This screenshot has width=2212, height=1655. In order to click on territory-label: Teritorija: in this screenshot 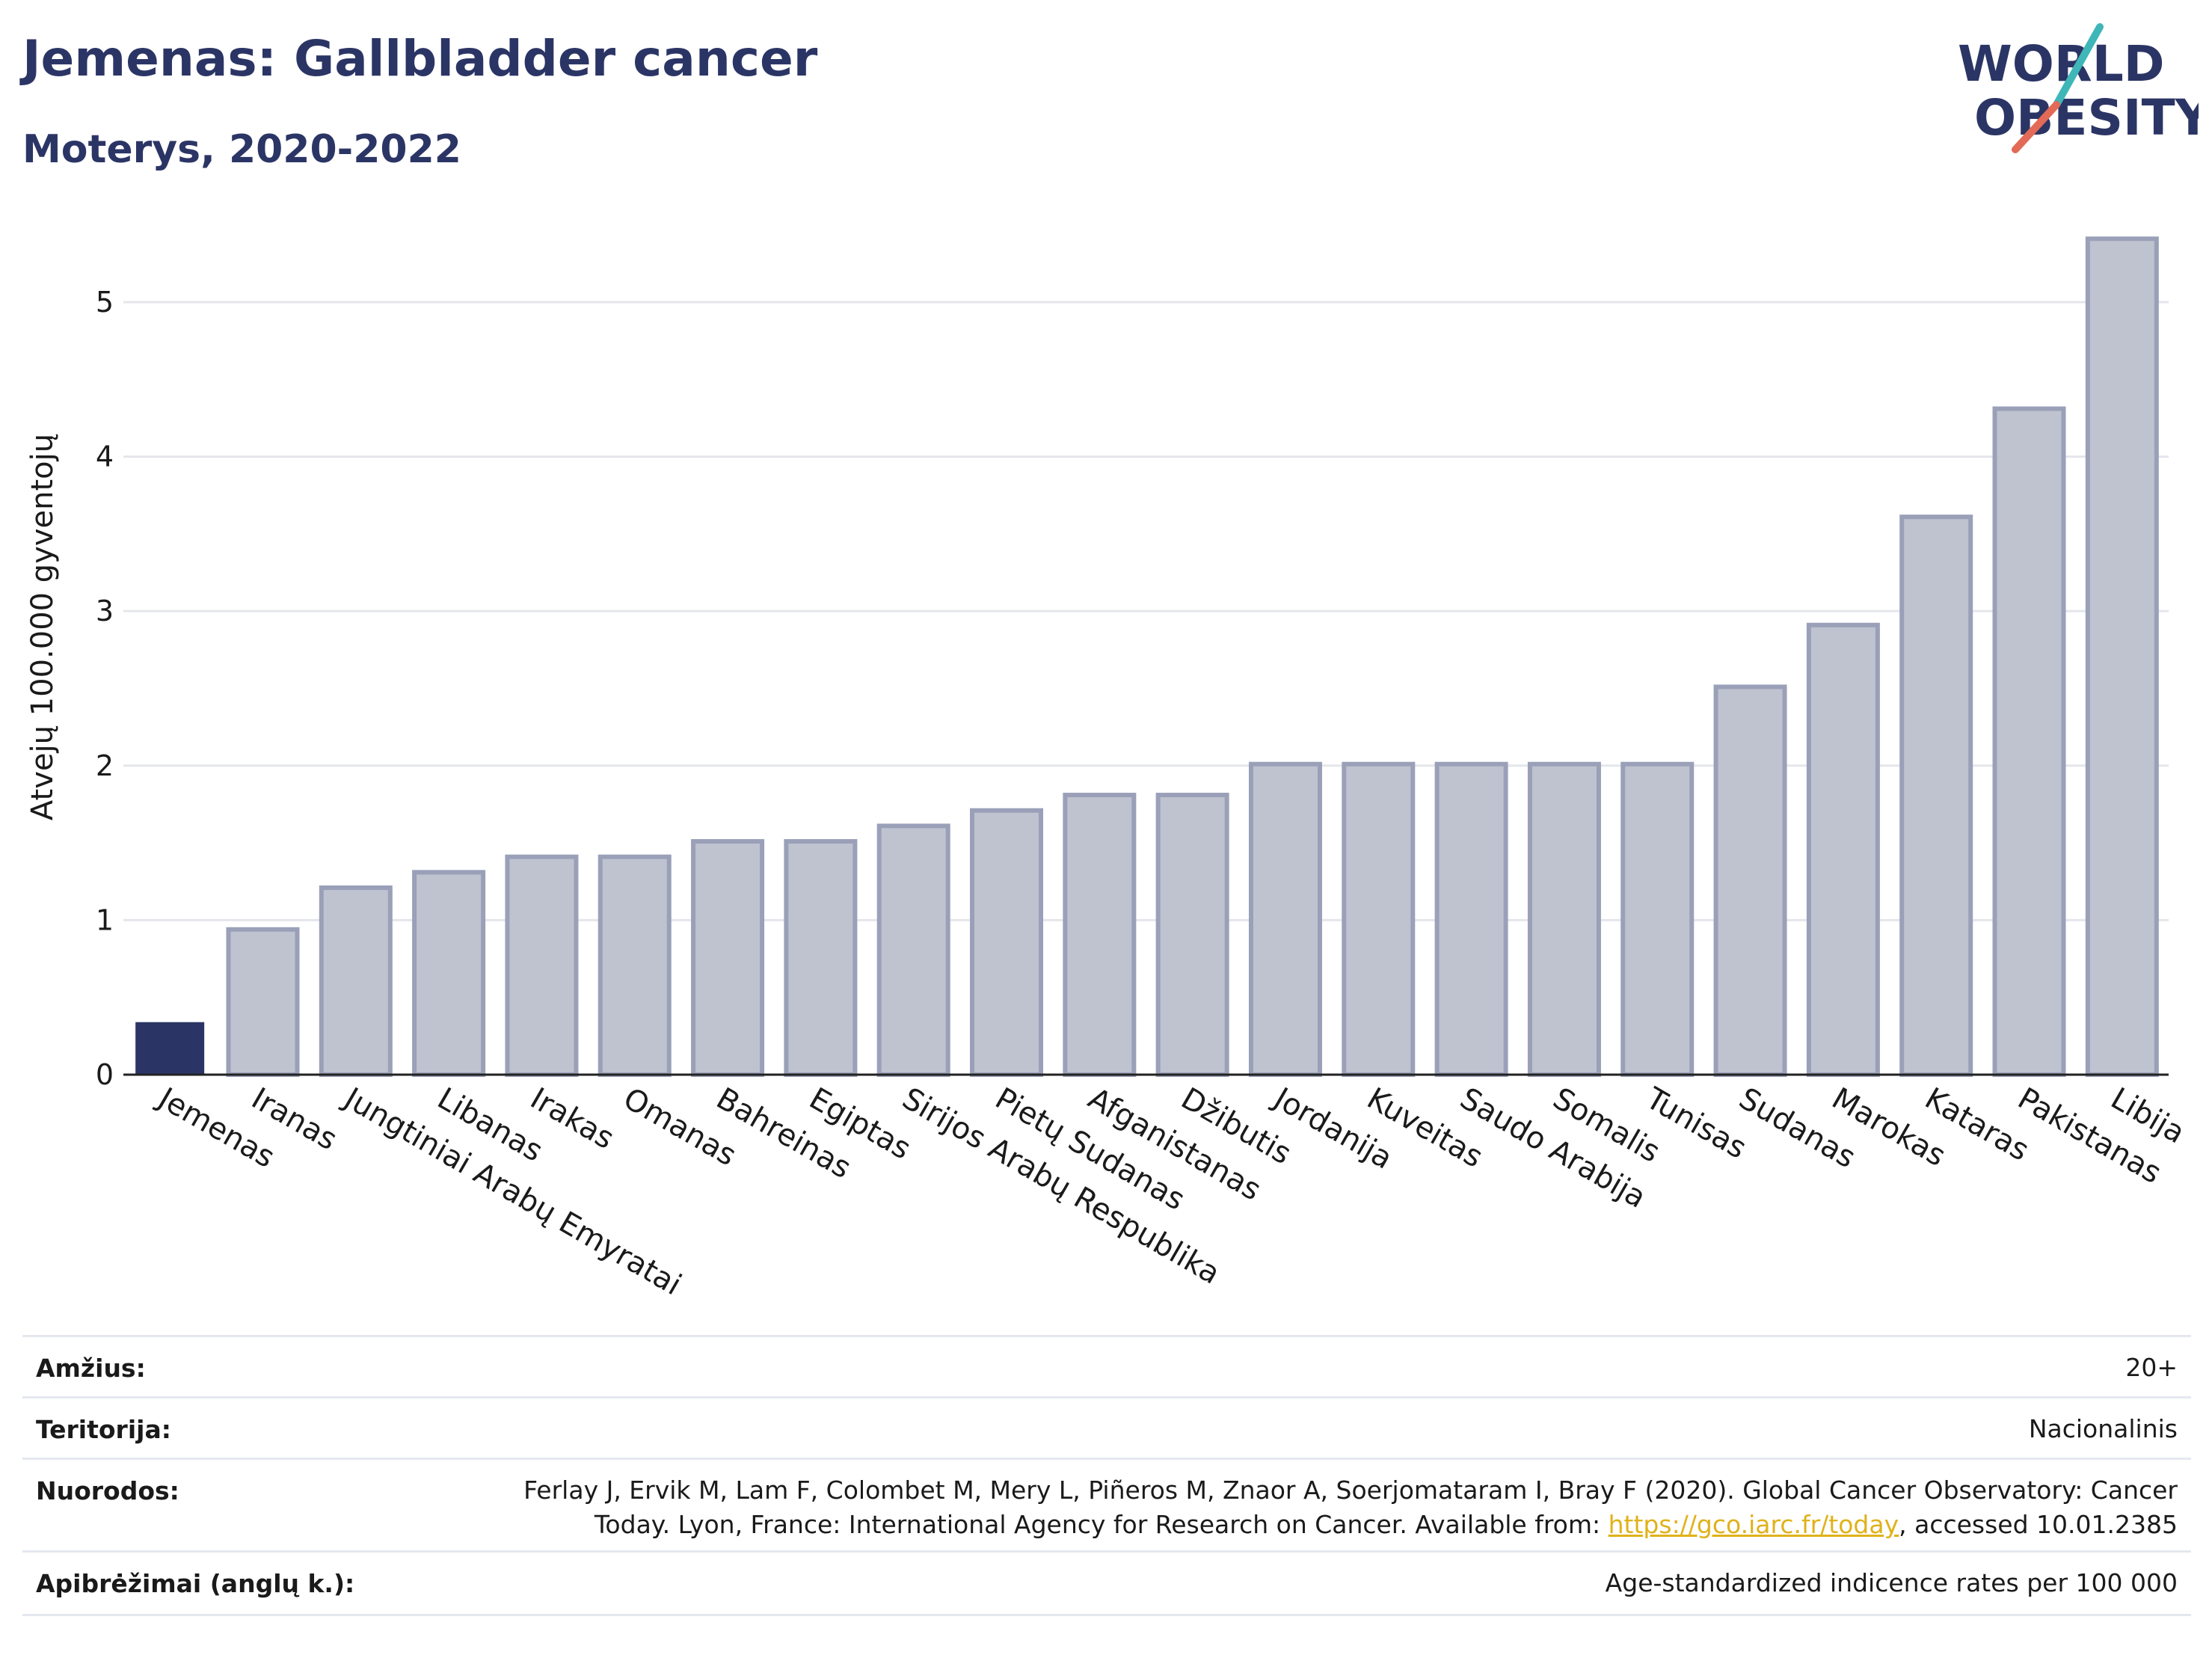, I will do `click(103, 1429)`.